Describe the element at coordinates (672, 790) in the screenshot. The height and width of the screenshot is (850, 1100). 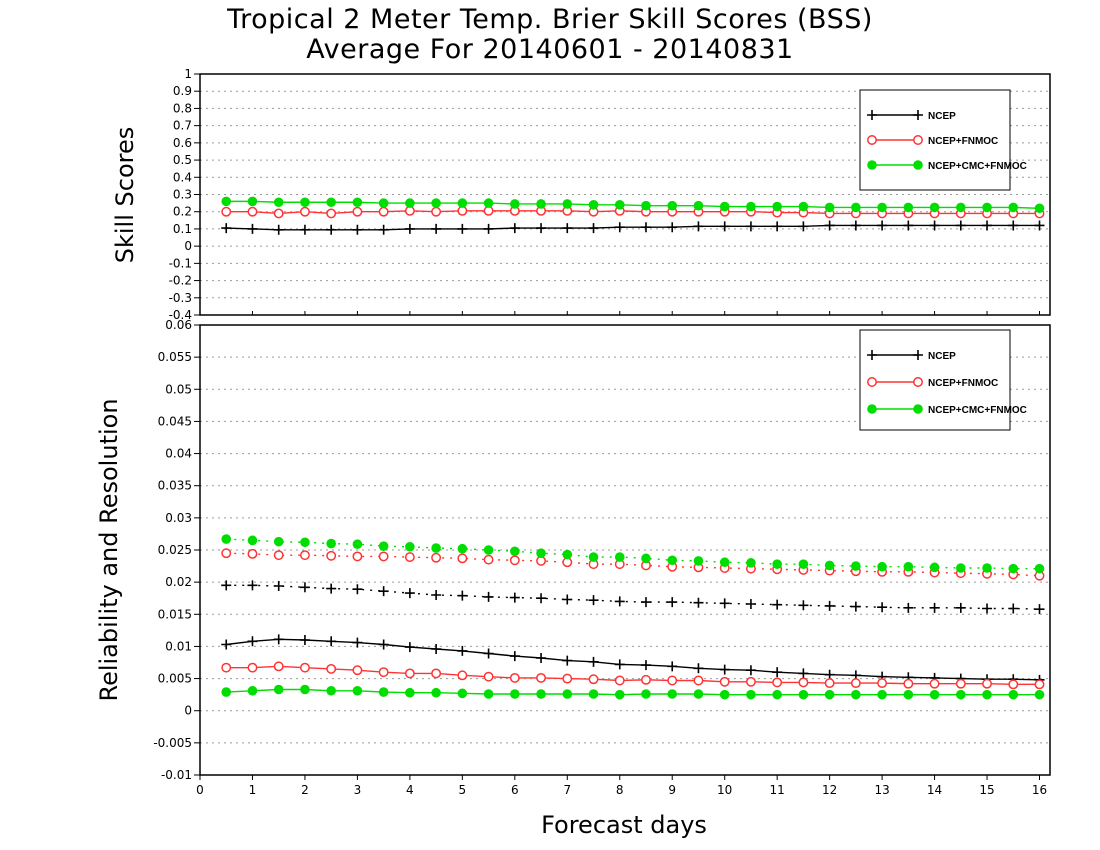
I see `x-tick-label: 9` at that location.